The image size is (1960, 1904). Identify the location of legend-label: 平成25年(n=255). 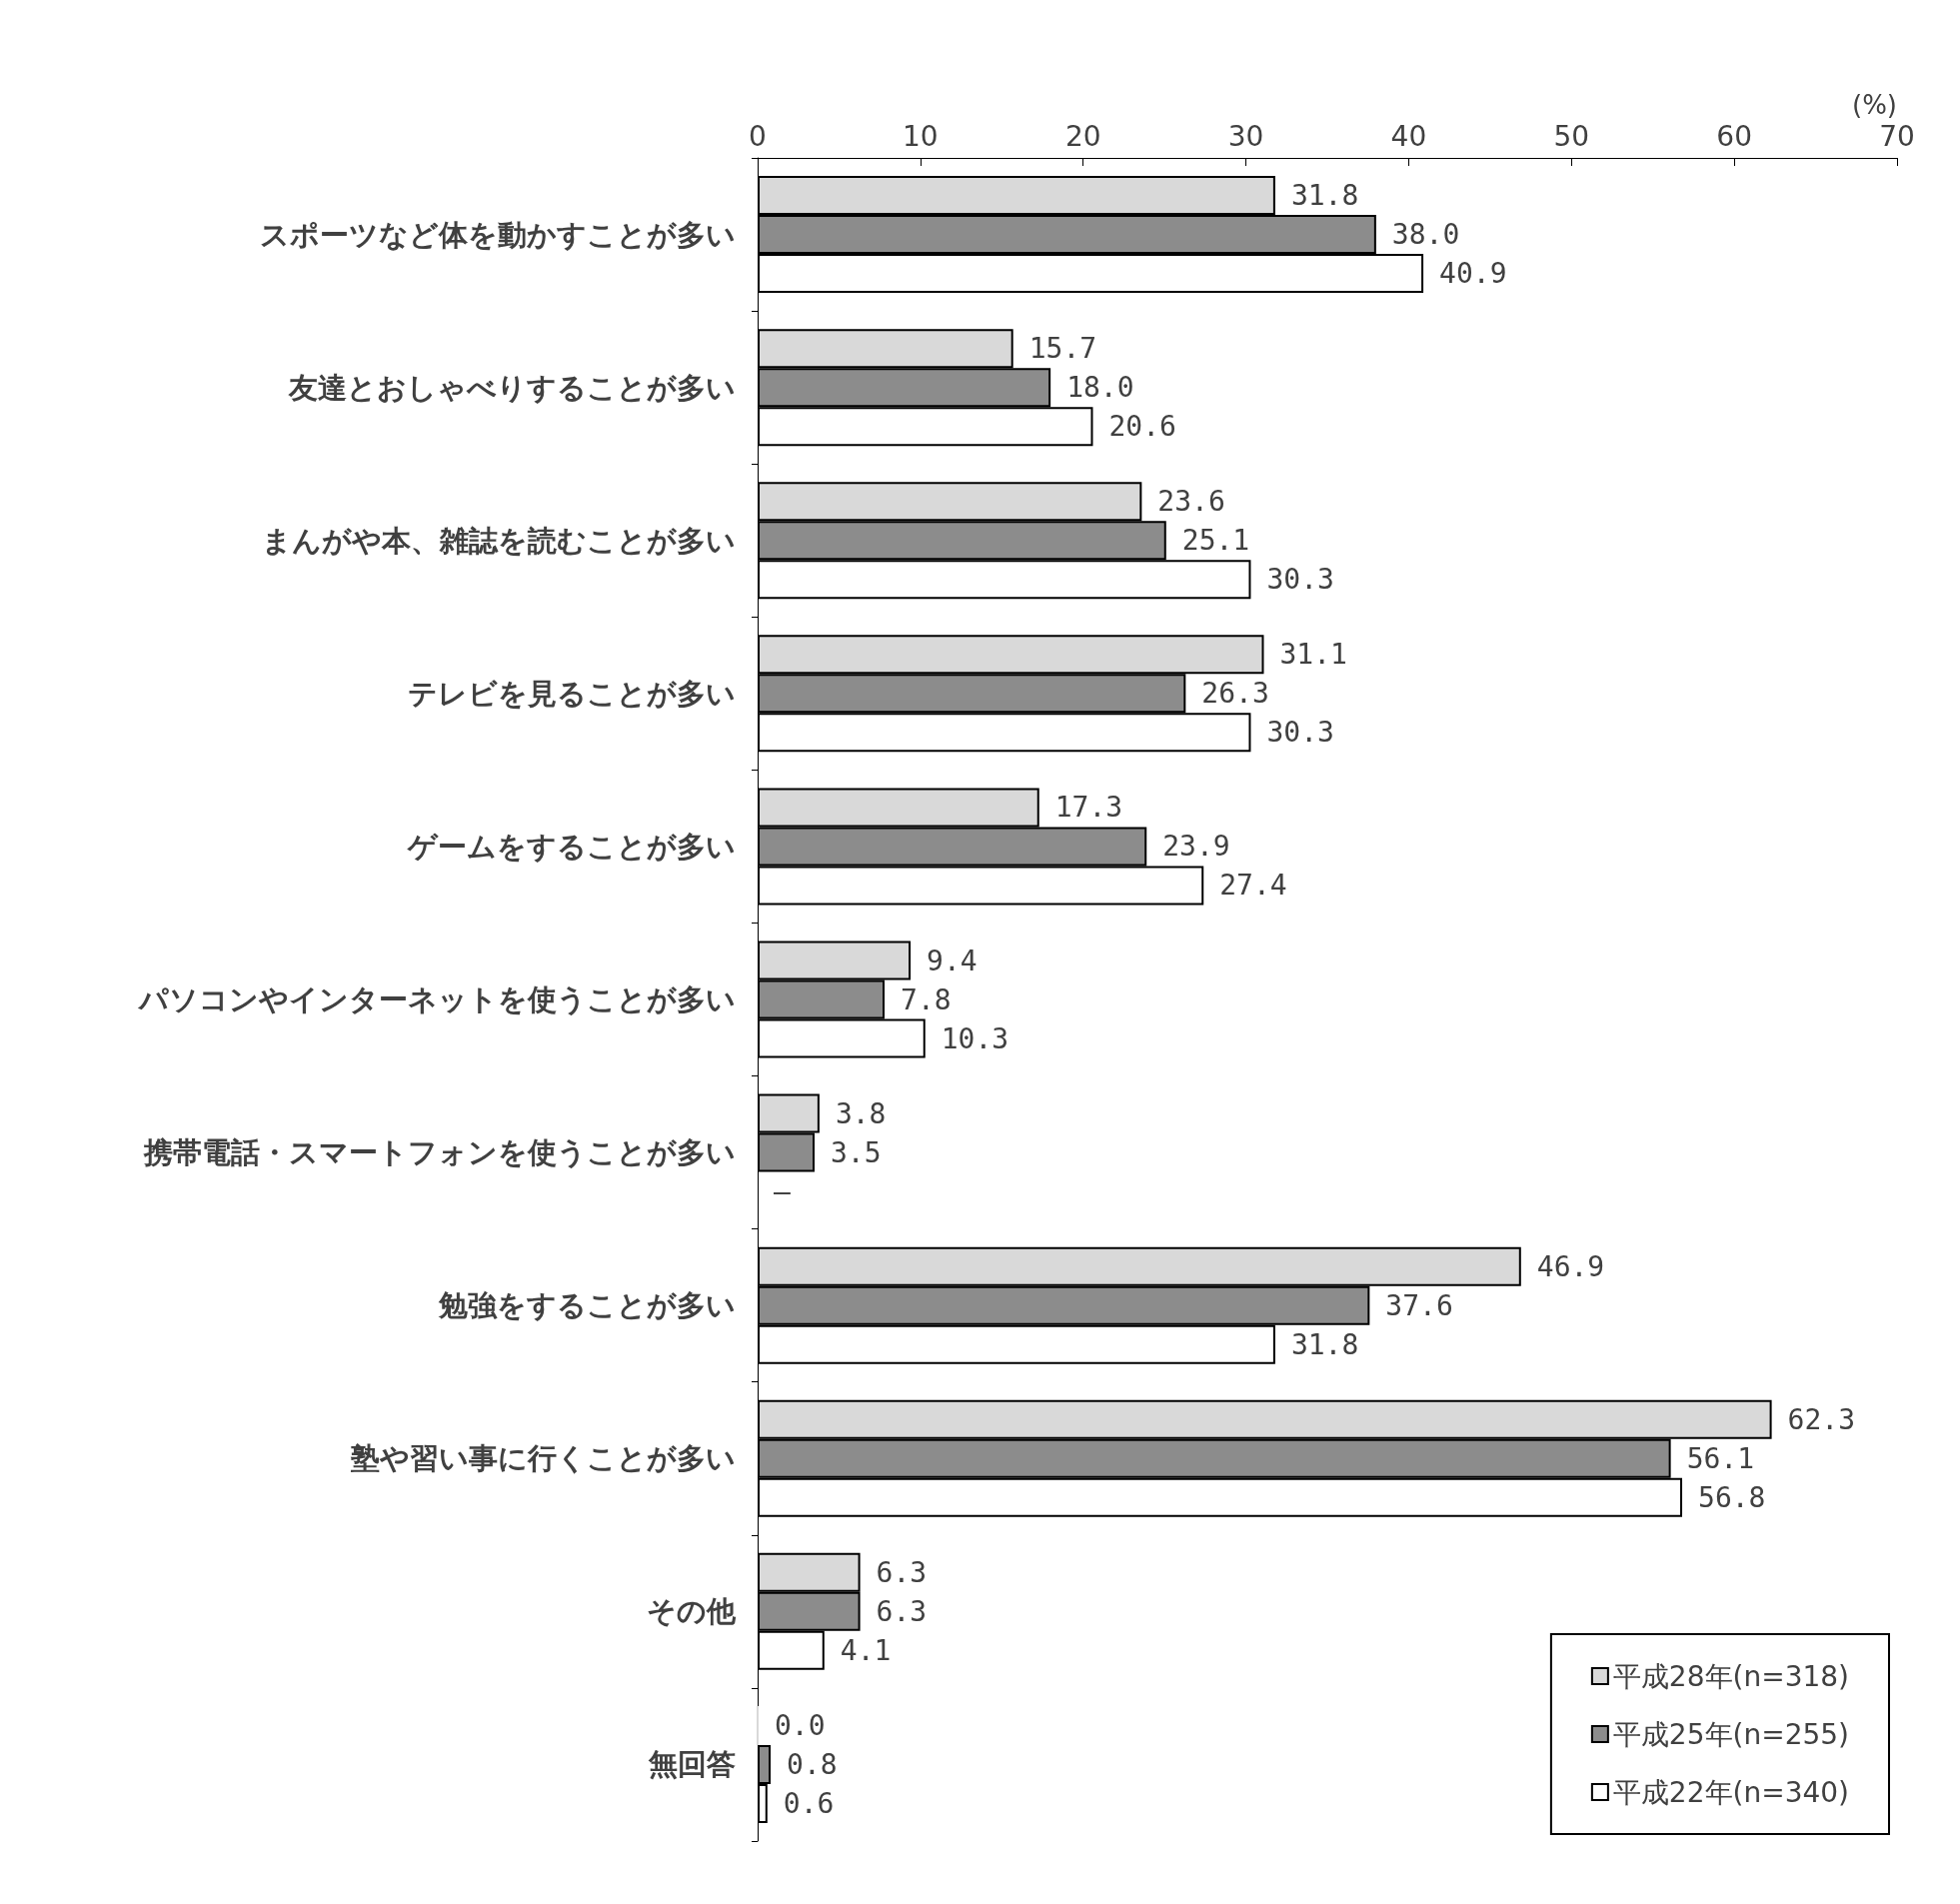
(1731, 1734).